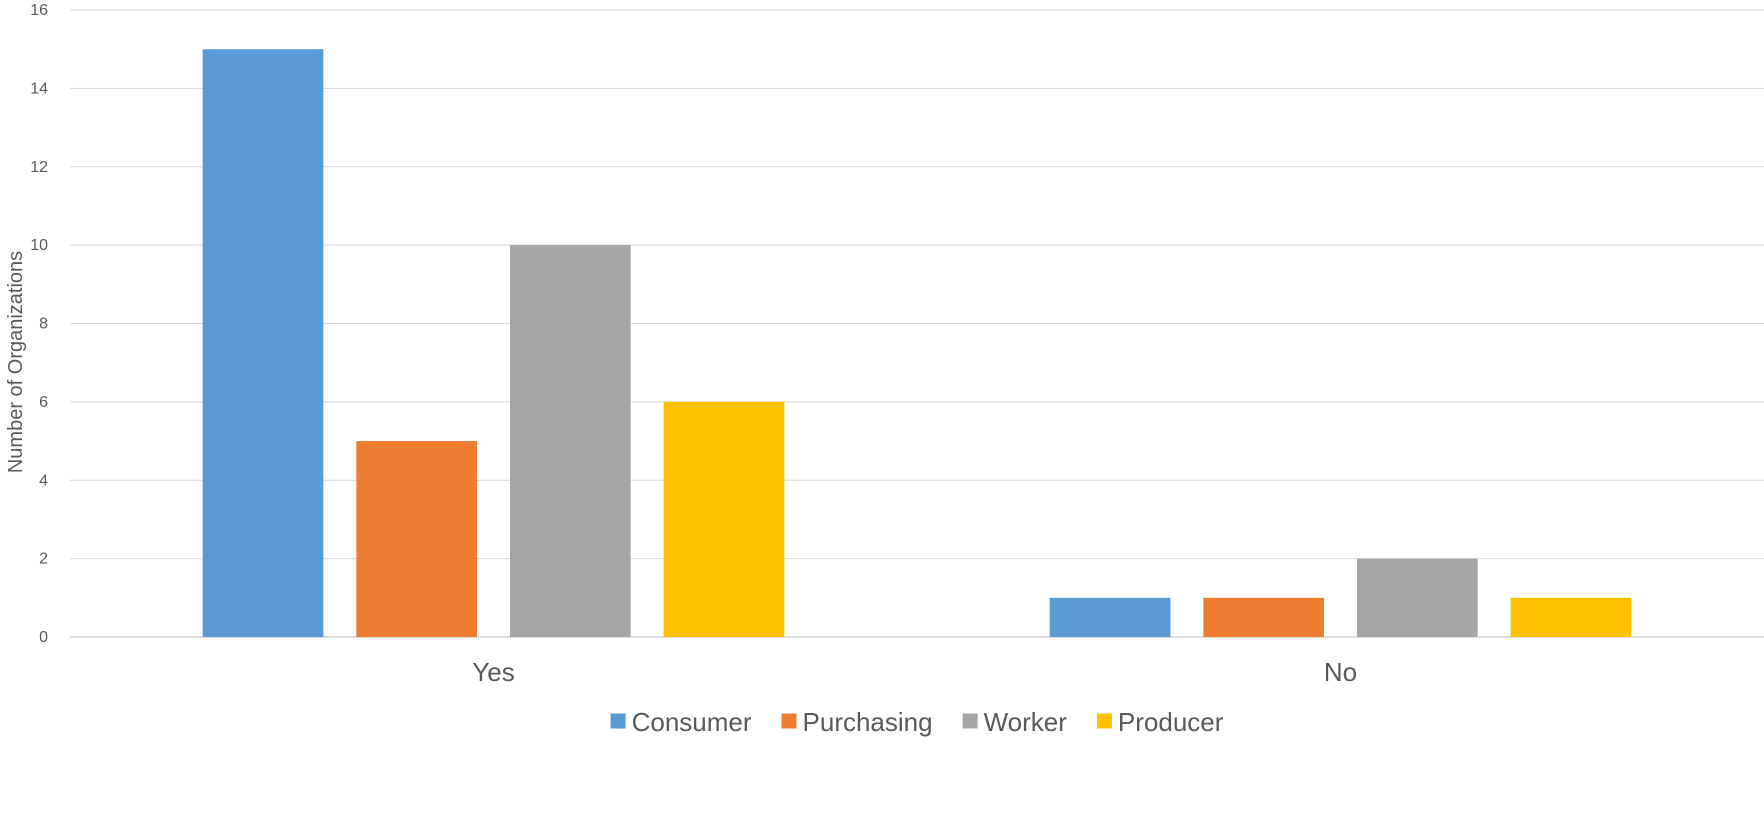 Image resolution: width=1764 pixels, height=834 pixels. What do you see at coordinates (692, 722) in the screenshot?
I see `legend-label-consumer: Consumer` at bounding box center [692, 722].